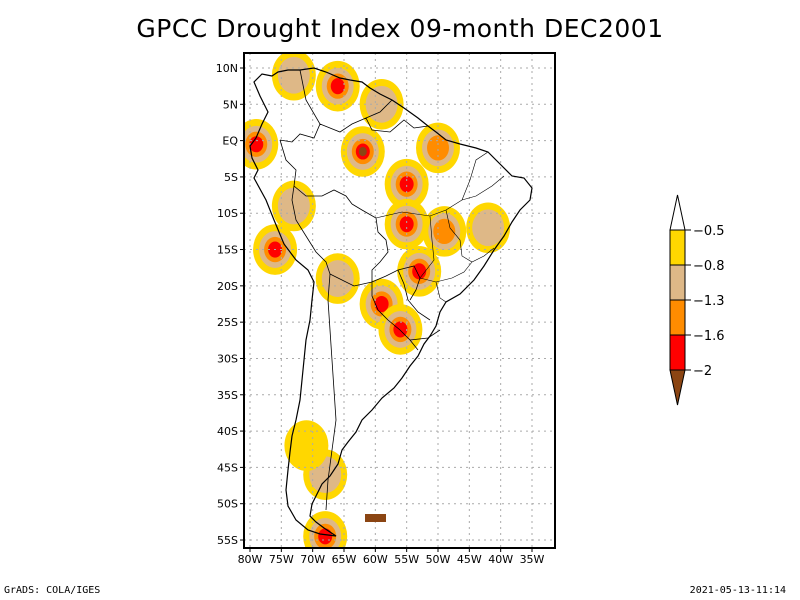  What do you see at coordinates (532, 559) in the screenshot?
I see `lon-tick-label: 35W` at bounding box center [532, 559].